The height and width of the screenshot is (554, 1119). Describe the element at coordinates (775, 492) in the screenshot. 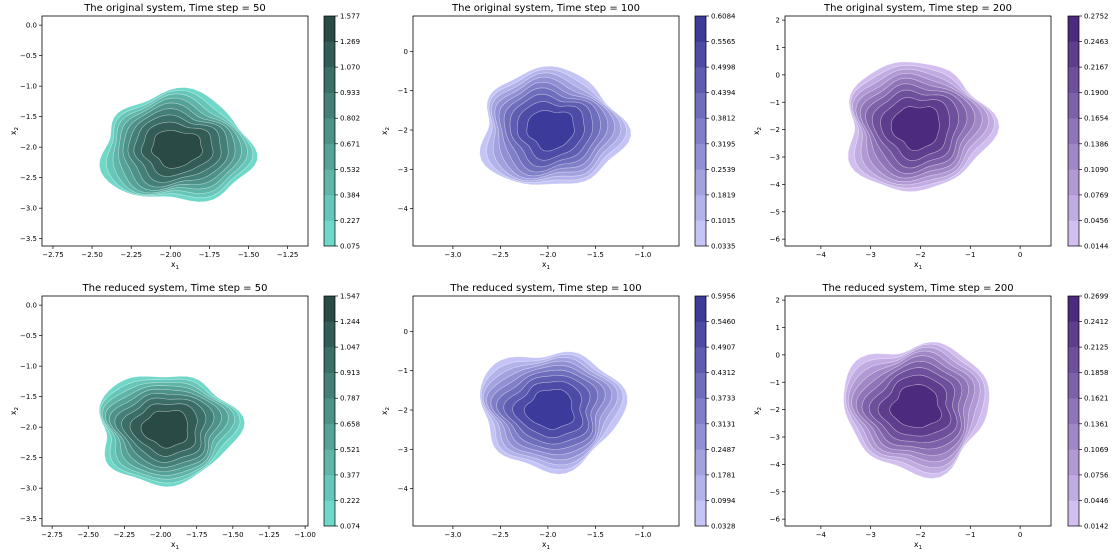

I see `y-tick-label: −5` at that location.